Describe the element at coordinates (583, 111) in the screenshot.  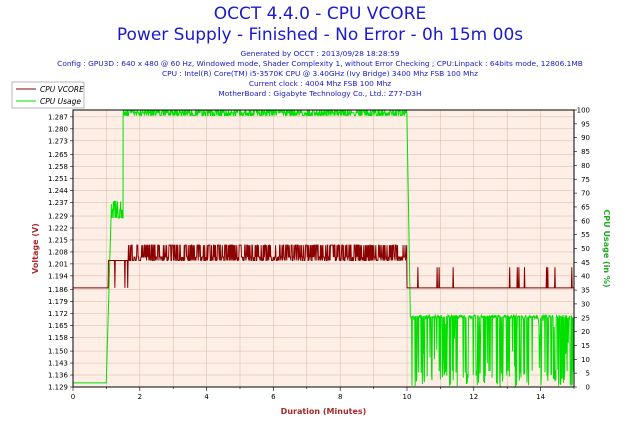
I see `right-tick-label: 100` at that location.